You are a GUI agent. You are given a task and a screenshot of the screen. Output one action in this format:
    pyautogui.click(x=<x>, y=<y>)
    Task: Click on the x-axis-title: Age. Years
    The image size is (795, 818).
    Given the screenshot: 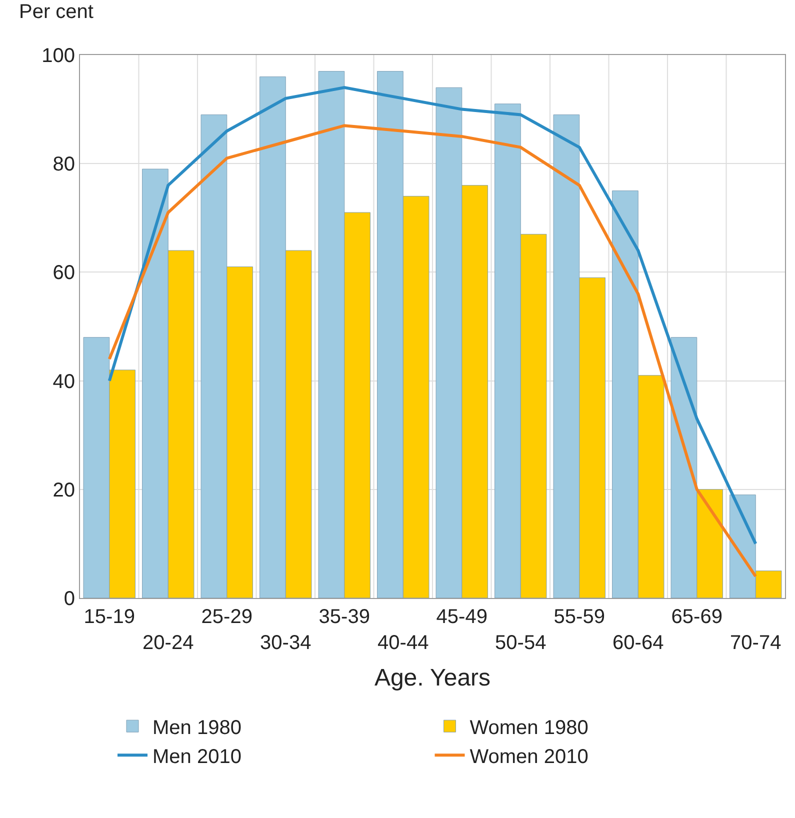 What is the action you would take?
    pyautogui.click(x=432, y=678)
    